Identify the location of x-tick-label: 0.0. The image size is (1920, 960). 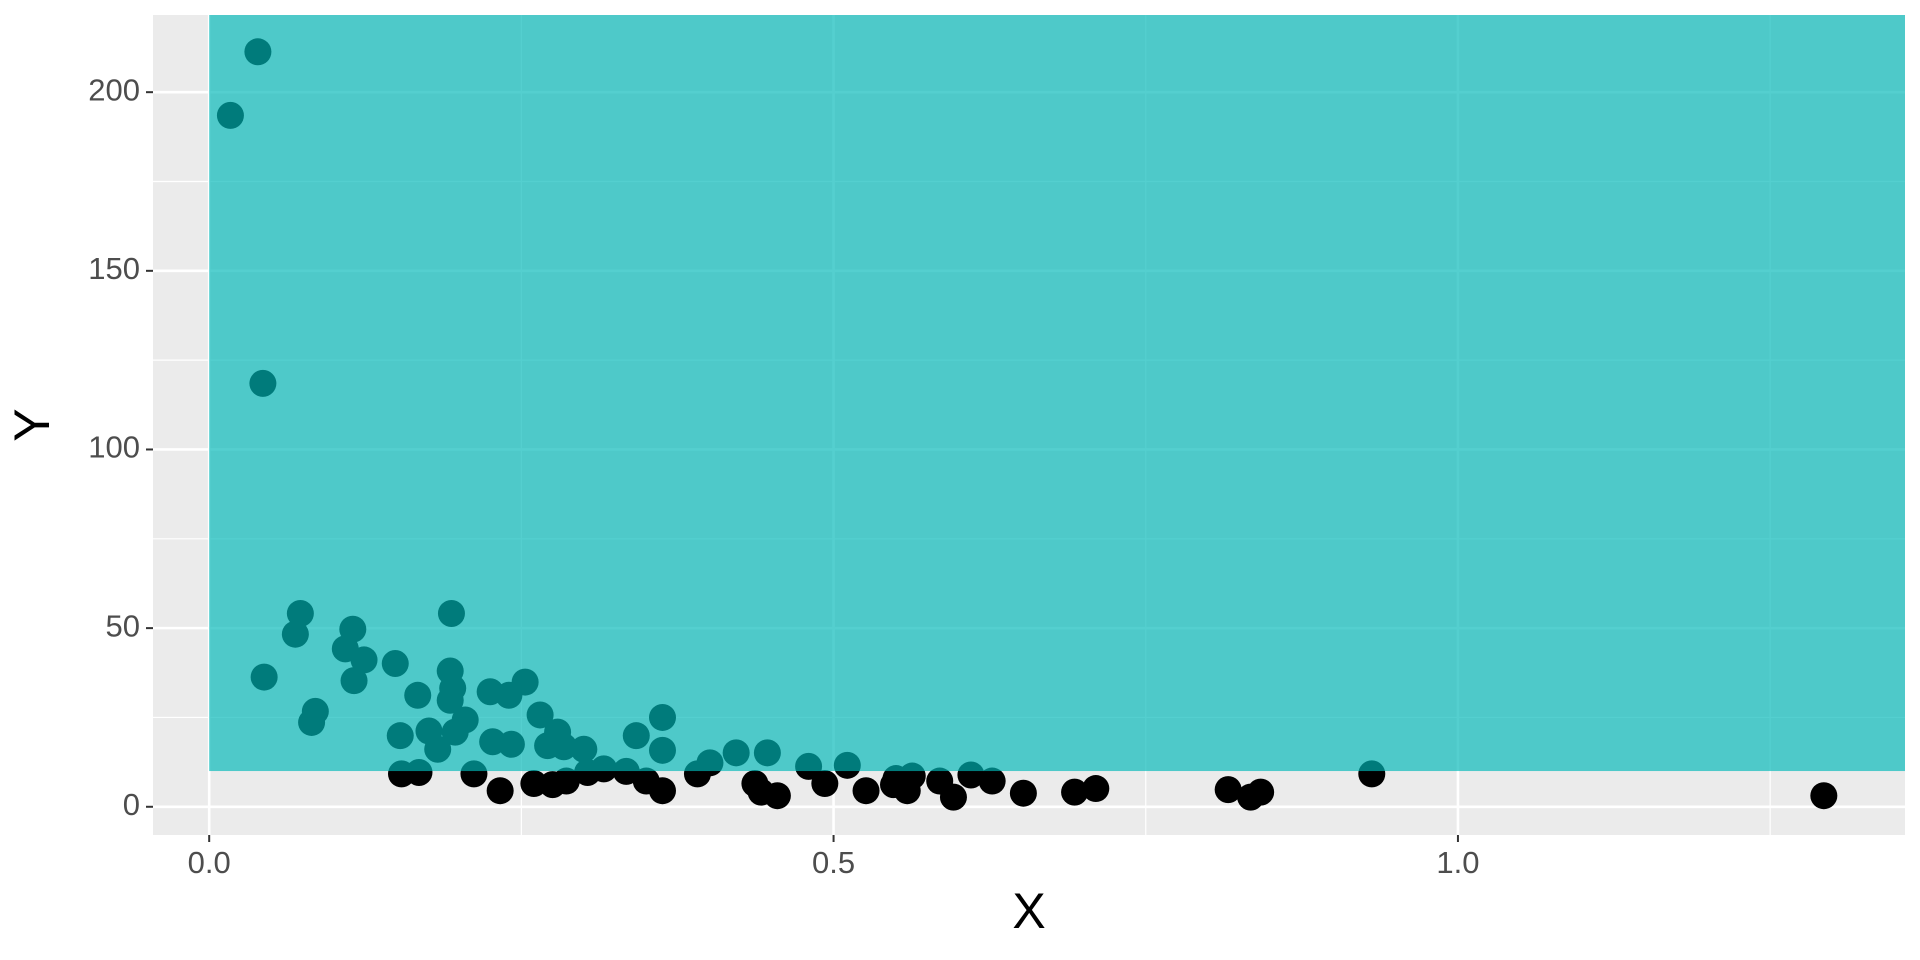
(209, 862).